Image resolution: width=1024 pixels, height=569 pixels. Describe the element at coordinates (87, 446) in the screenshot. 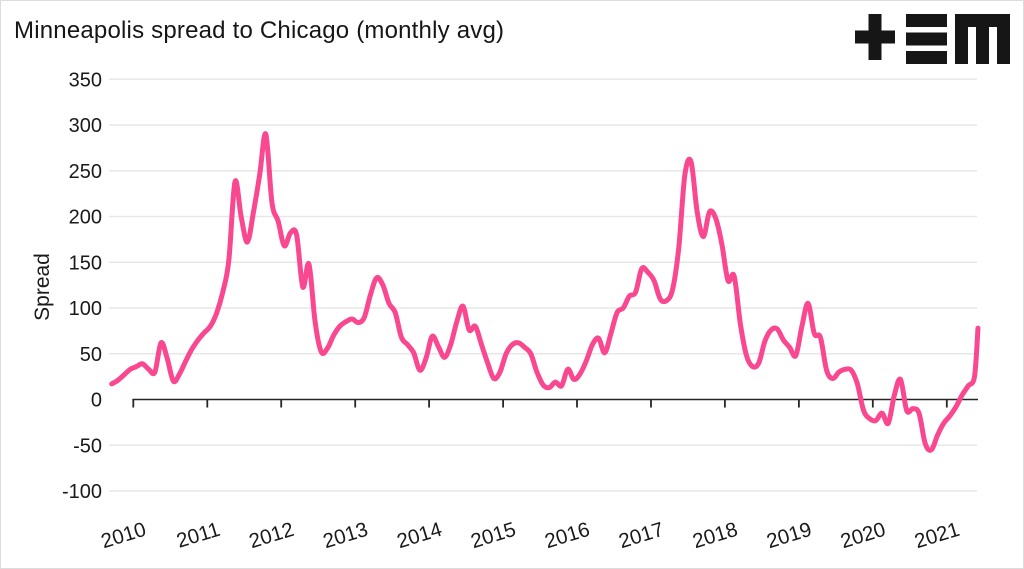

I see `y-tick-label: -50` at that location.